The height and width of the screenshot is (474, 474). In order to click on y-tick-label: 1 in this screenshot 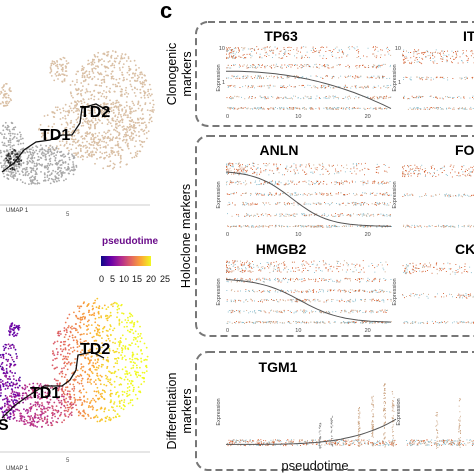, I will do `click(223, 83)`.